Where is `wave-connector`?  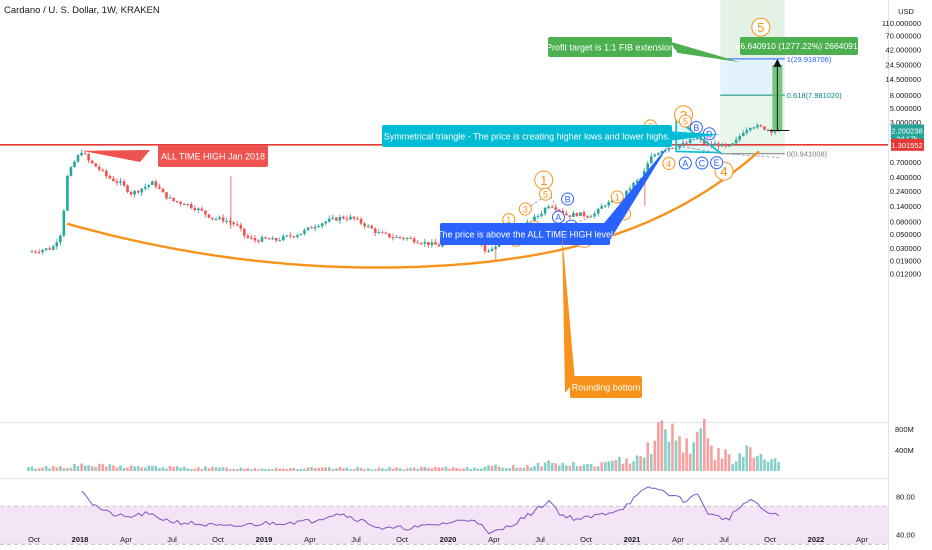 wave-connector is located at coordinates (726, 151).